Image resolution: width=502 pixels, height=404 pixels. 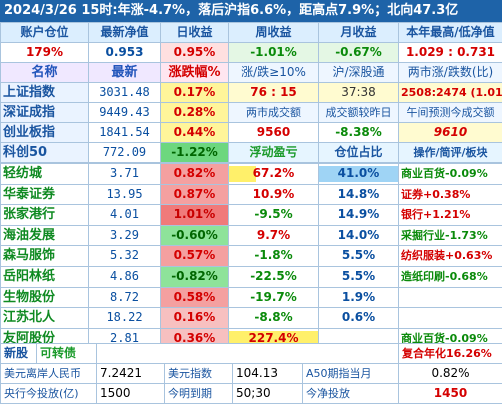 I want to click on position-share: 14.9%, so click(x=359, y=215).